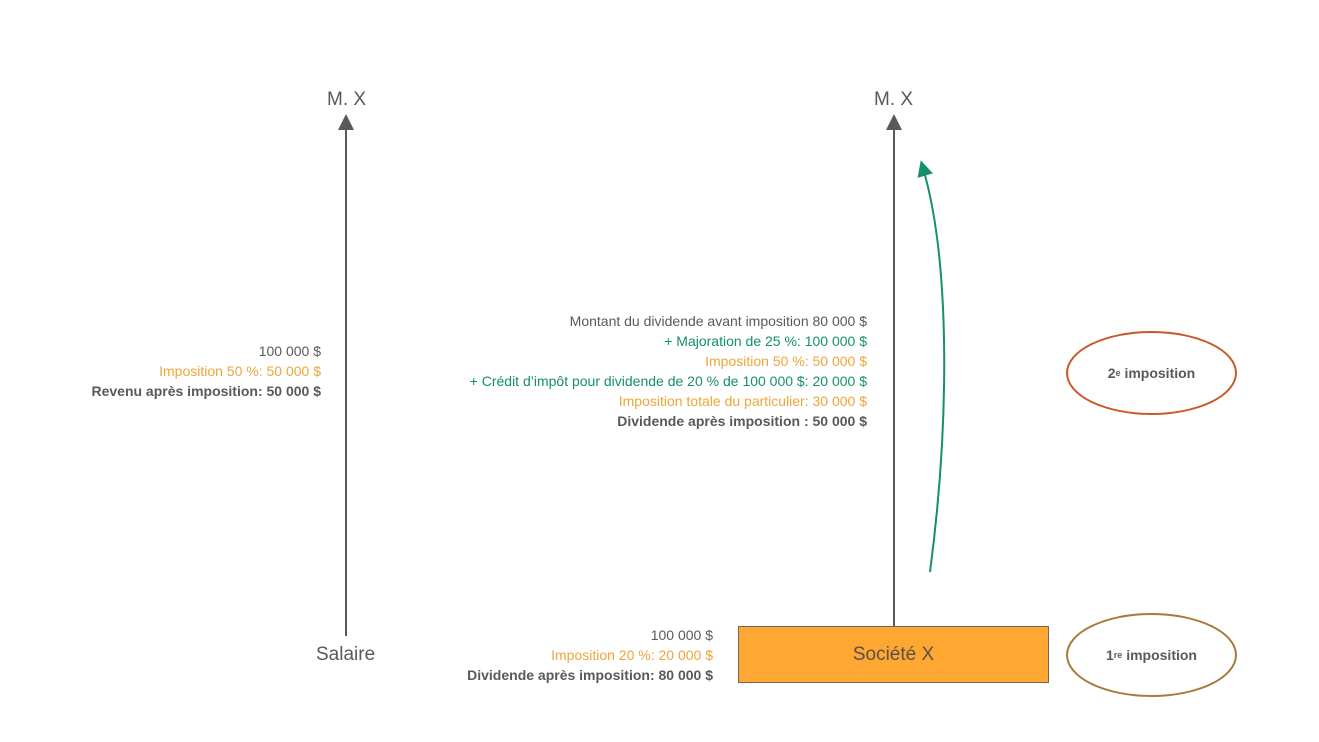  What do you see at coordinates (240, 371) in the screenshot?
I see `salary-tax: Imposition 50 %: 50 000 $` at bounding box center [240, 371].